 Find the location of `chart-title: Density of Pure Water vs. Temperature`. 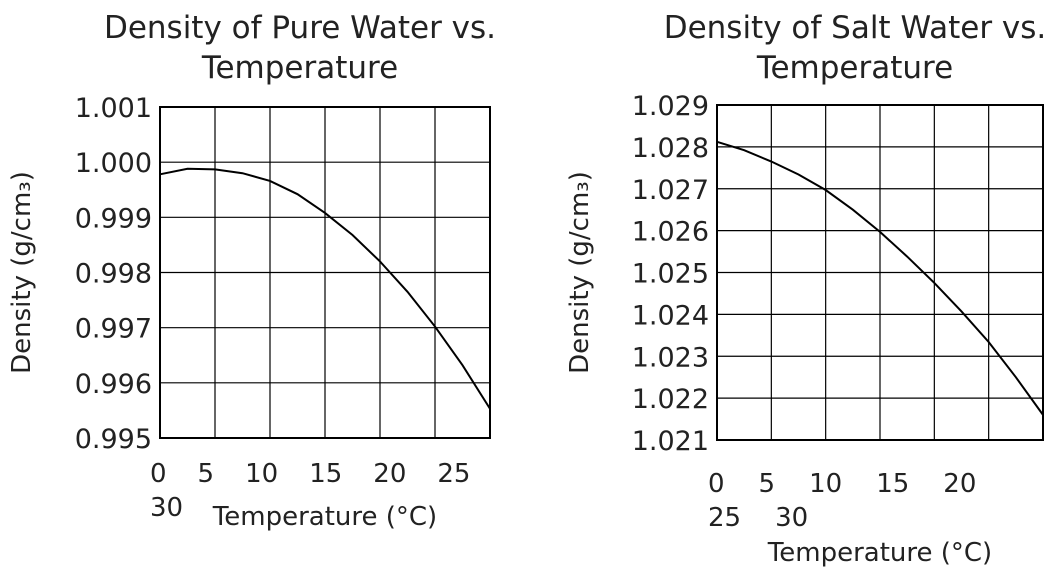

chart-title: Density of Pure Water vs. Temperature is located at coordinates (300, 48).